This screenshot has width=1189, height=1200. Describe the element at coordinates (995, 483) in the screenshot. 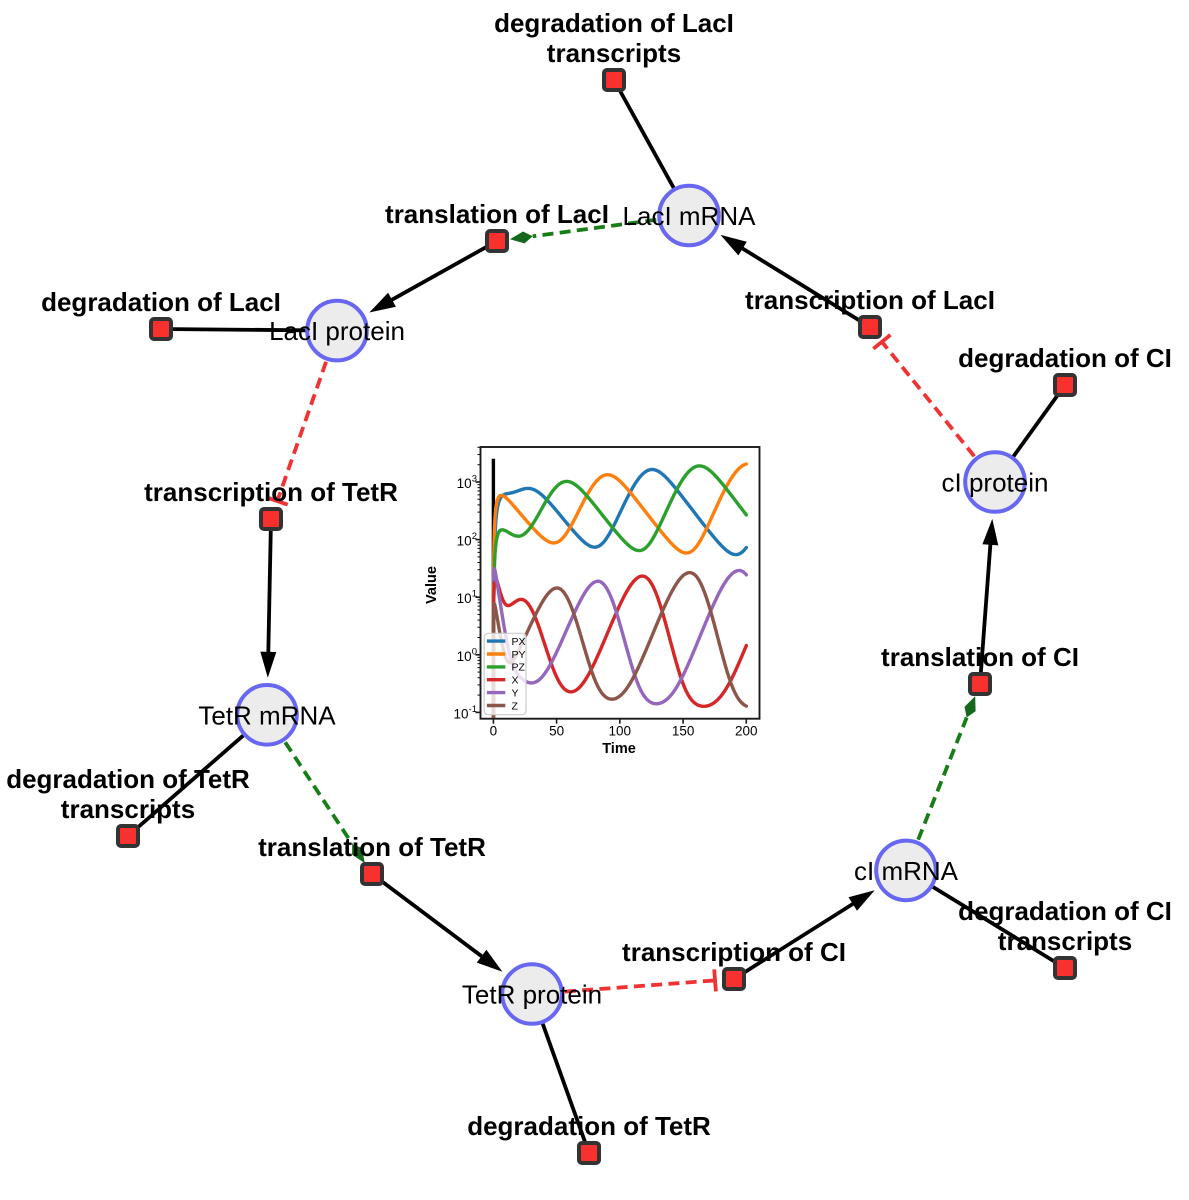

I see `svg-text: cI protein` at that location.